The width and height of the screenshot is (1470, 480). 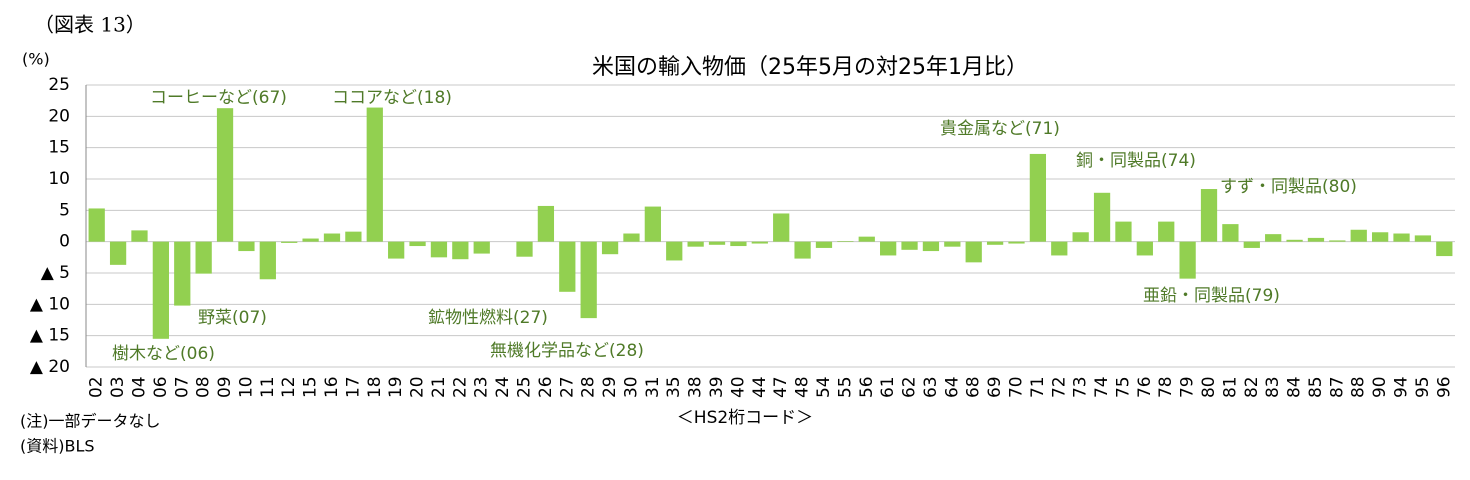 What do you see at coordinates (161, 387) in the screenshot?
I see `x-tick-label: 06` at bounding box center [161, 387].